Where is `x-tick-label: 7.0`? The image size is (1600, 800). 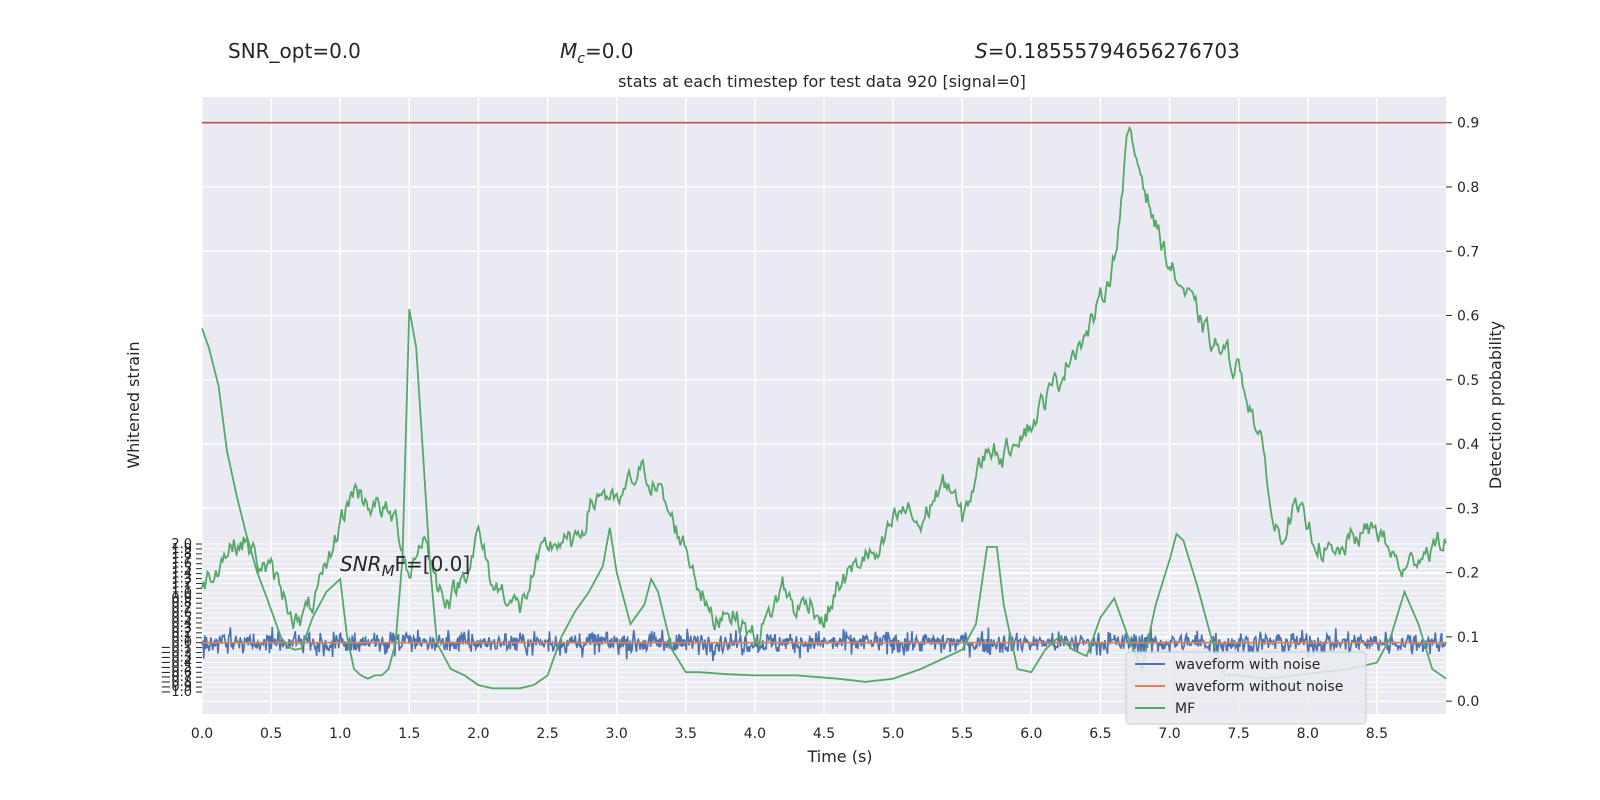
x-tick-label: 7.0 is located at coordinates (1169, 734).